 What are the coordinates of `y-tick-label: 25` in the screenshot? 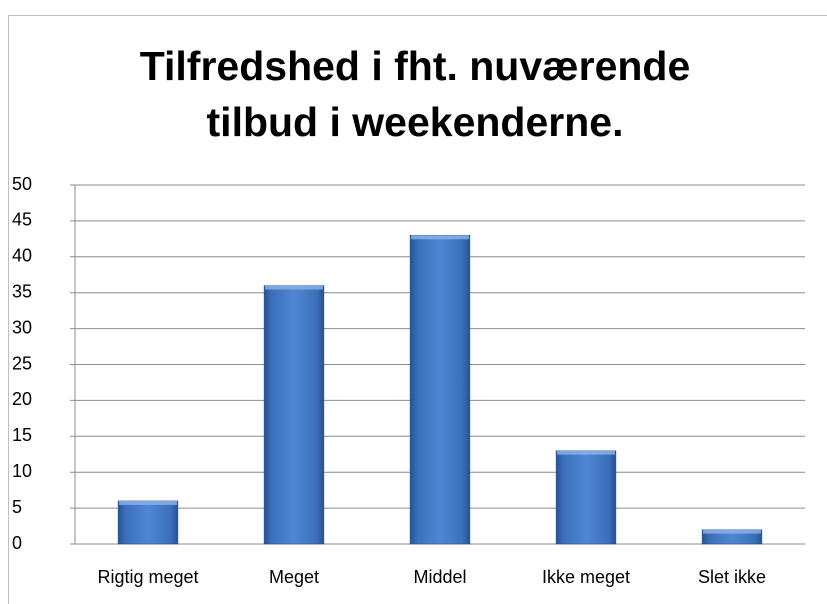 It's located at (22, 363).